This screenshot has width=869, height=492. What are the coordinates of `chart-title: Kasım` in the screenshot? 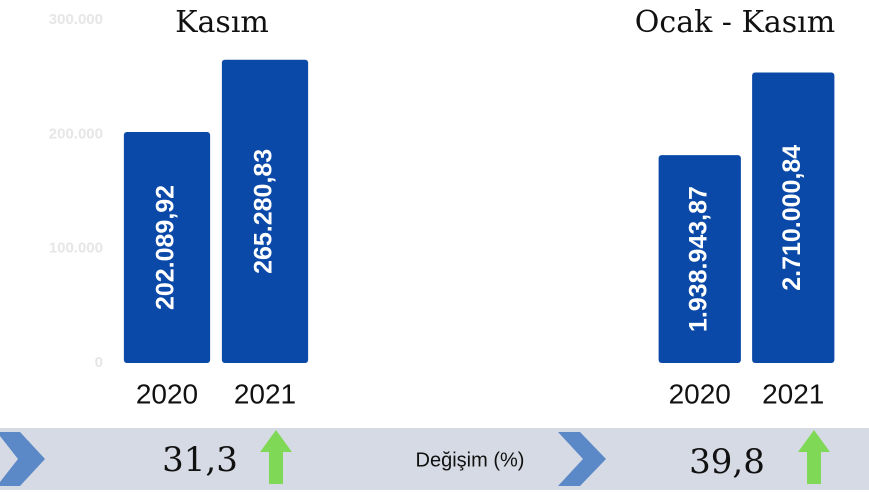 It's located at (222, 22).